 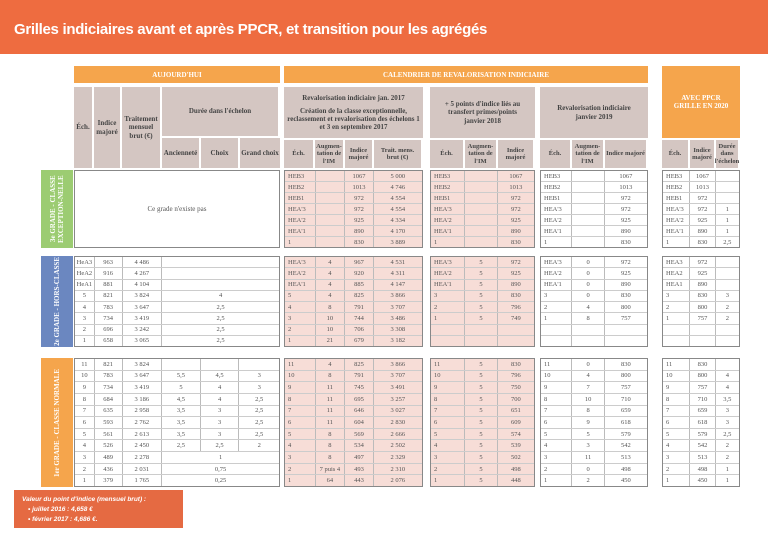 What do you see at coordinates (481, 307) in the screenshot?
I see `table-cell: 5` at bounding box center [481, 307].